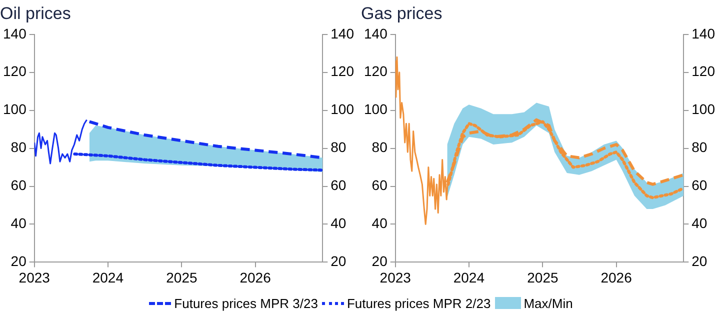  What do you see at coordinates (401, 13) in the screenshot?
I see `chart-title: Gas prices` at bounding box center [401, 13].